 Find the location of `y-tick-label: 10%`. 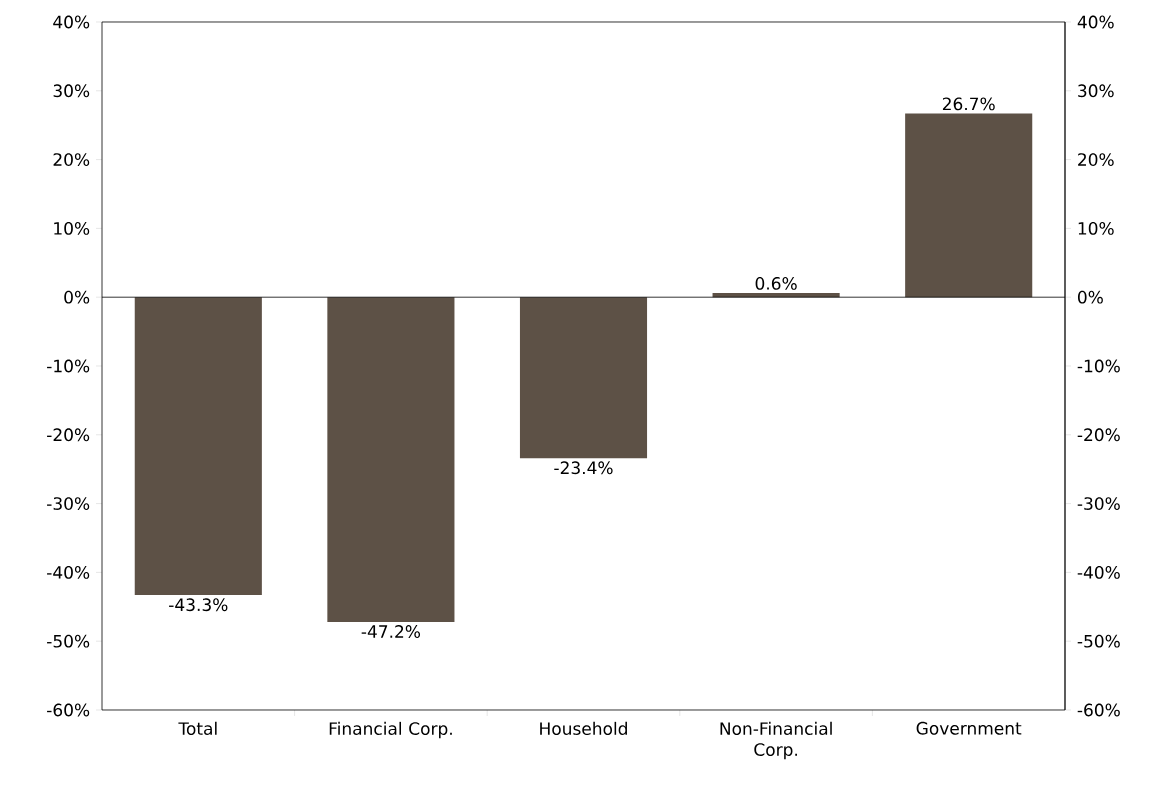

y-tick-label: 10% is located at coordinates (72, 228).